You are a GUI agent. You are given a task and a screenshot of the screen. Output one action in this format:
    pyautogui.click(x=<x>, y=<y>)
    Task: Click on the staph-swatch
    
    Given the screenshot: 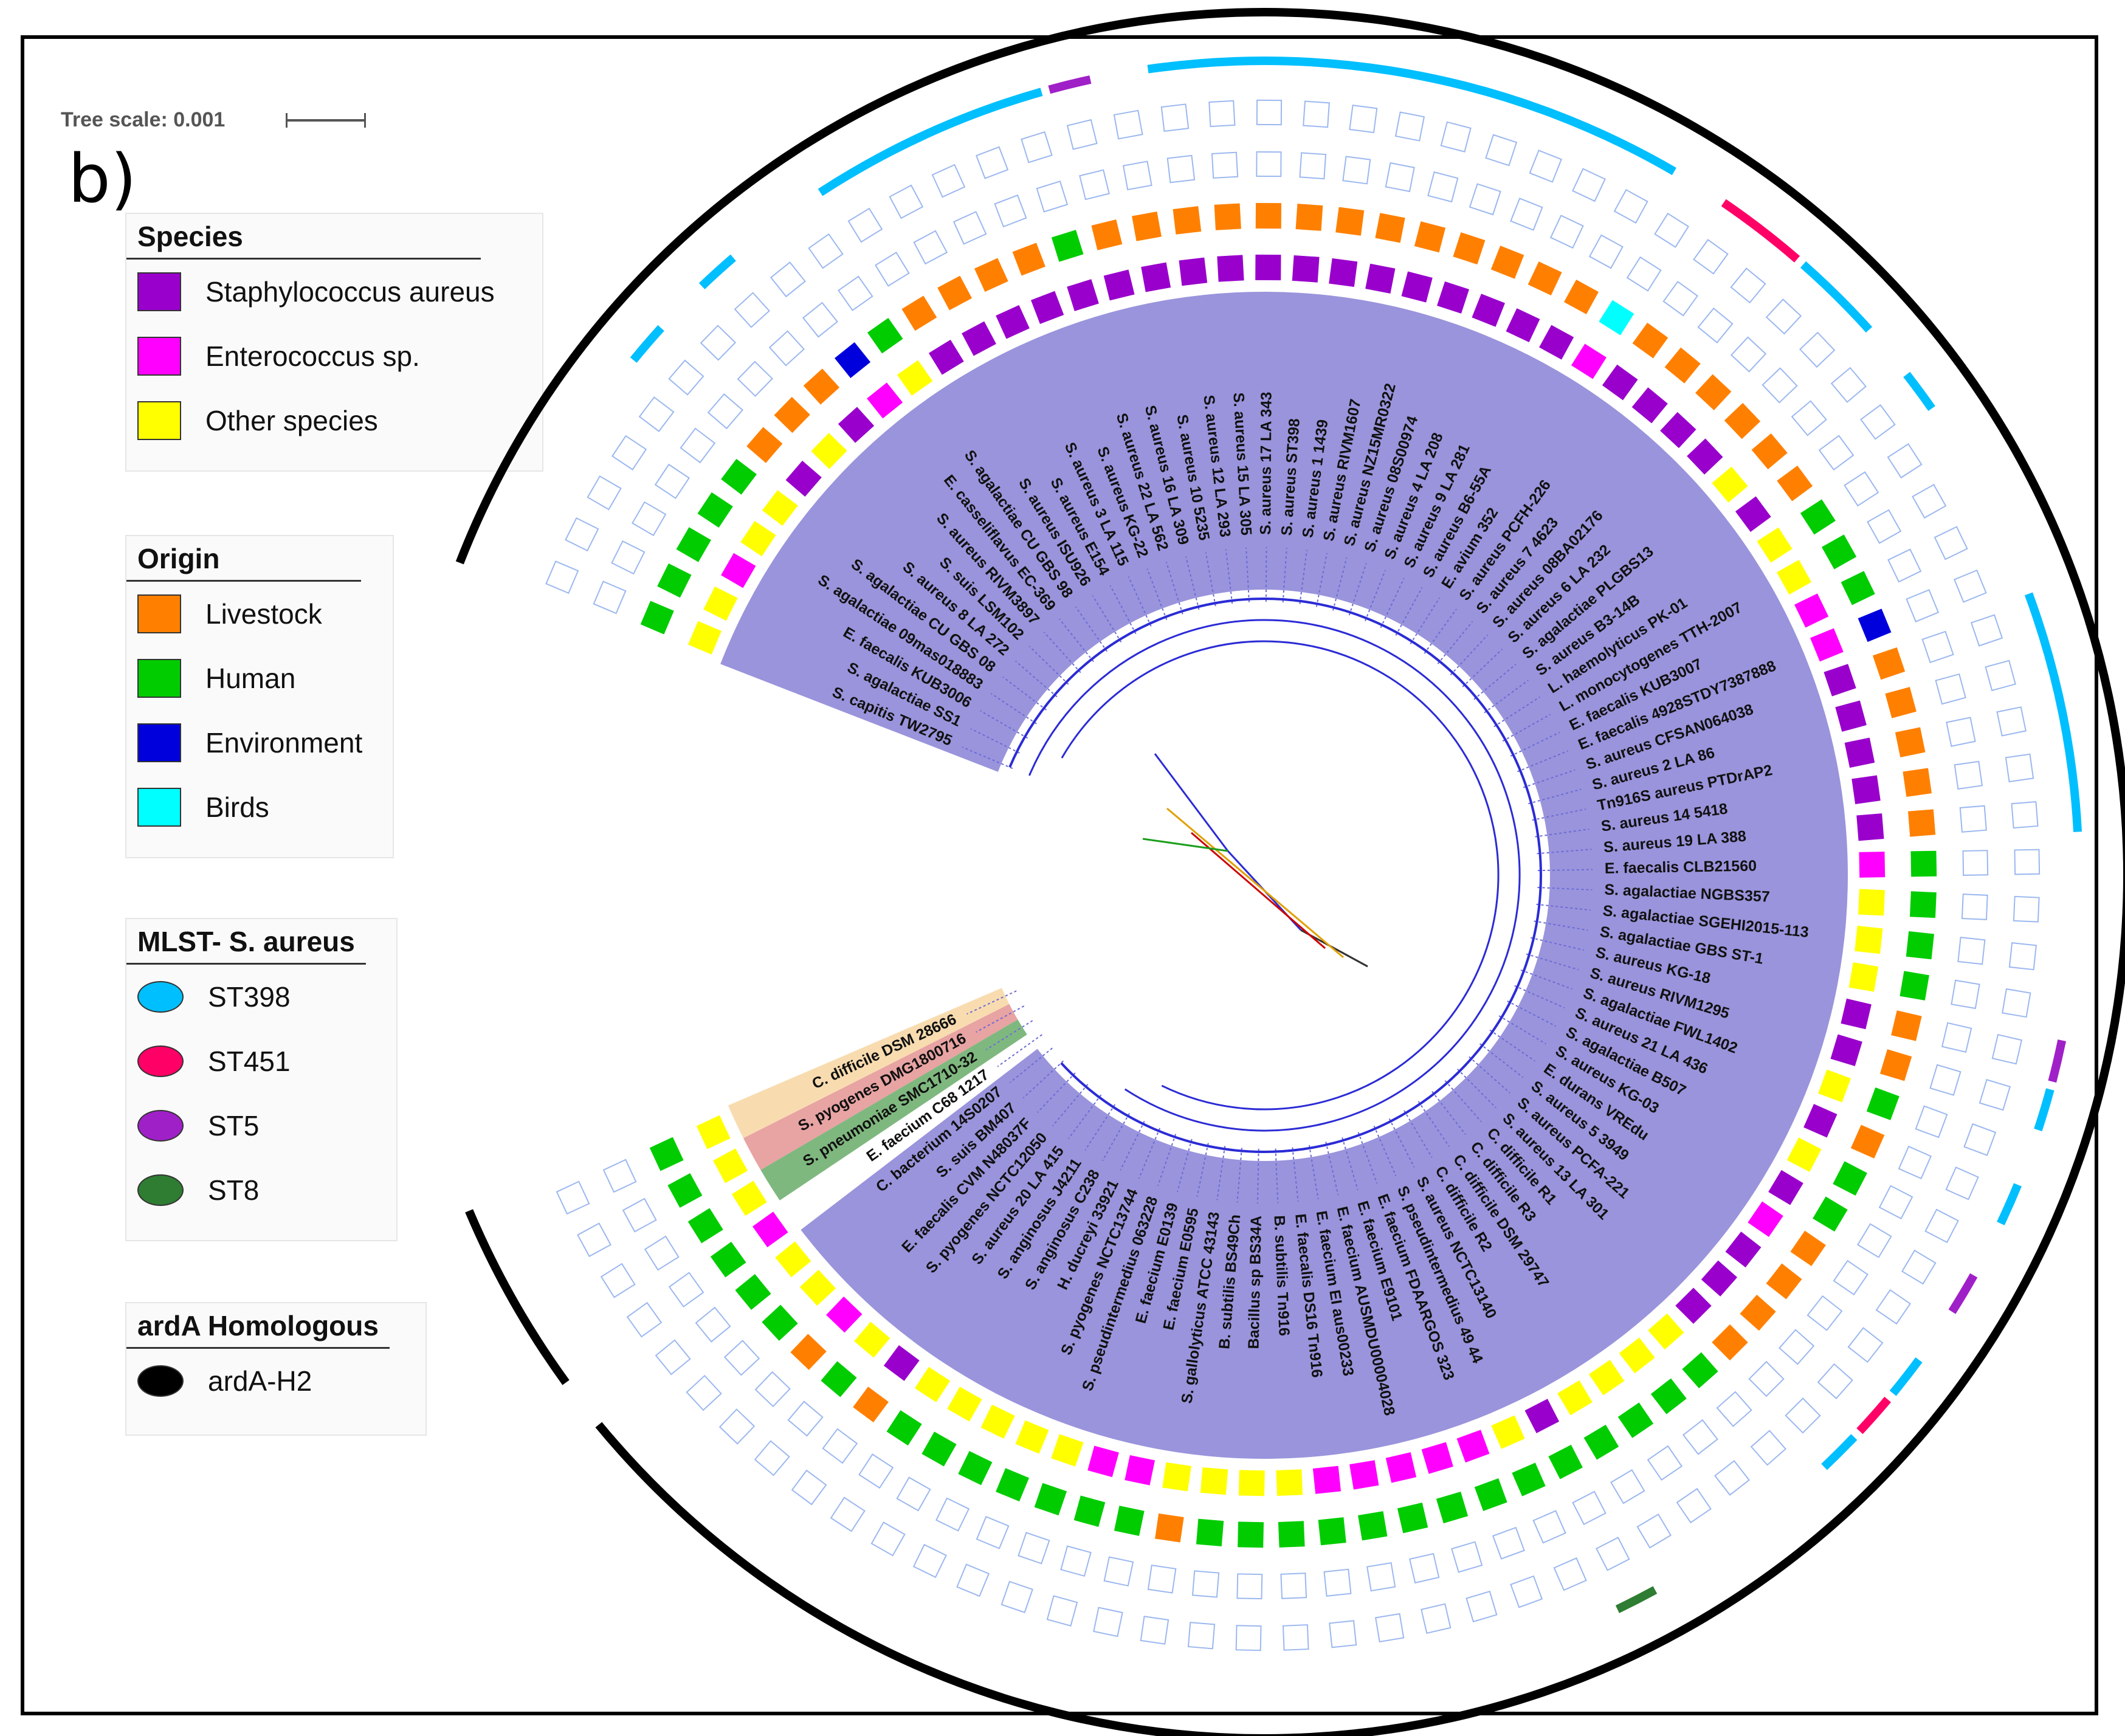 What is the action you would take?
    pyautogui.click(x=159, y=291)
    